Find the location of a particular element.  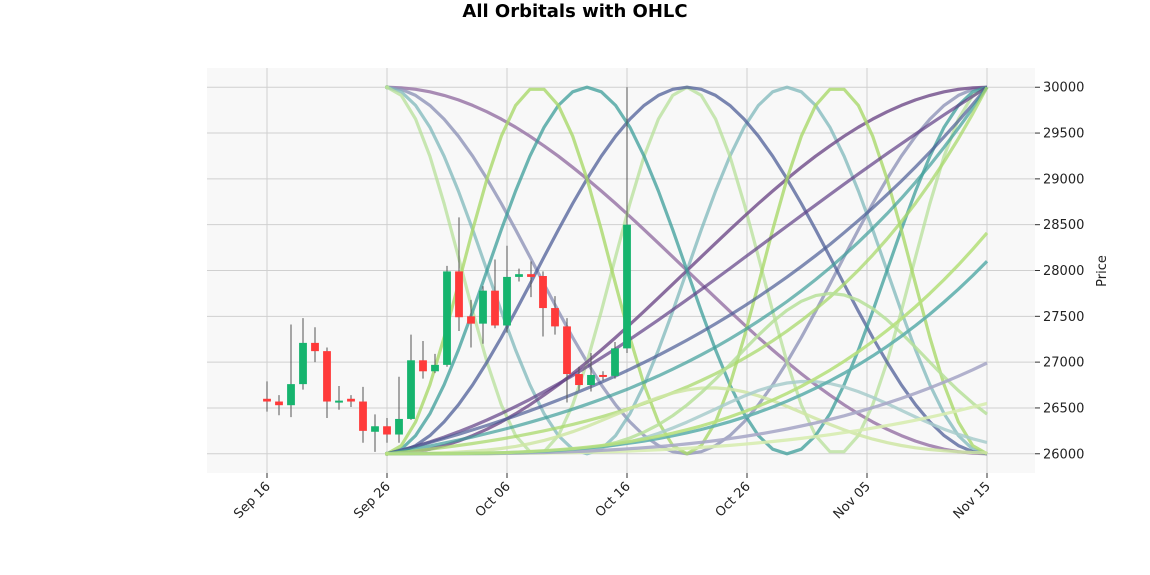

x-tick-label: Nov 05 is located at coordinates (852, 500).